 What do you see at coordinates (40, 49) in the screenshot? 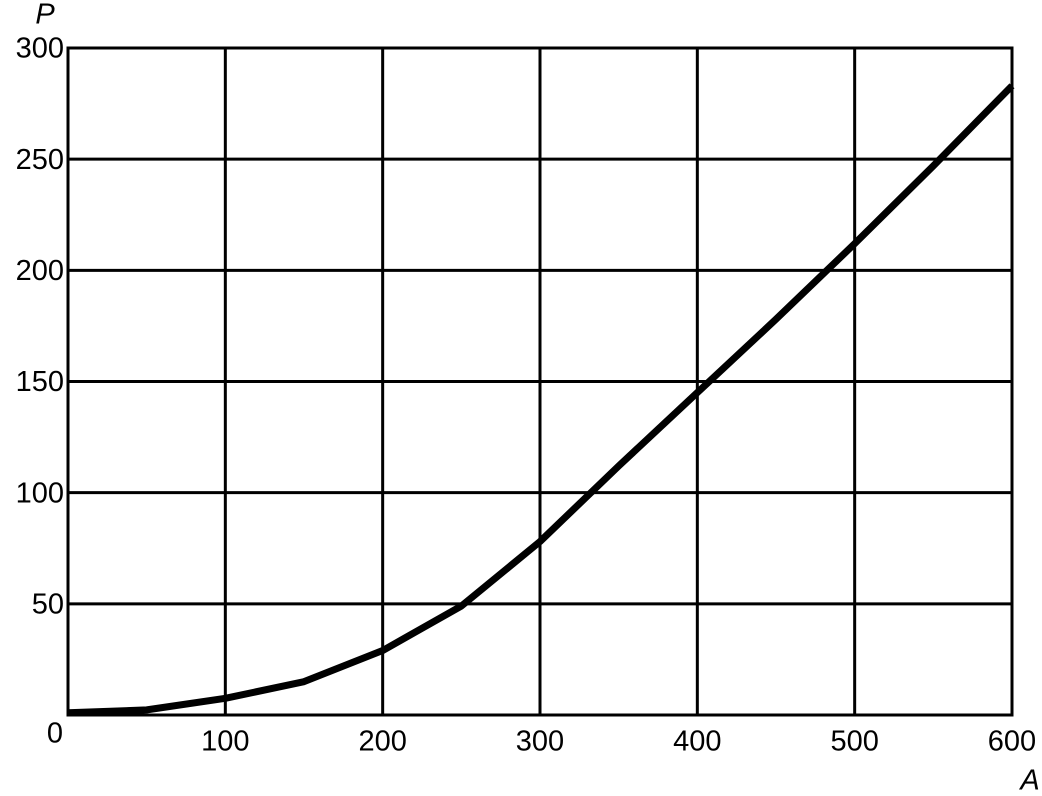
I see `y-tick-label: 300` at bounding box center [40, 49].